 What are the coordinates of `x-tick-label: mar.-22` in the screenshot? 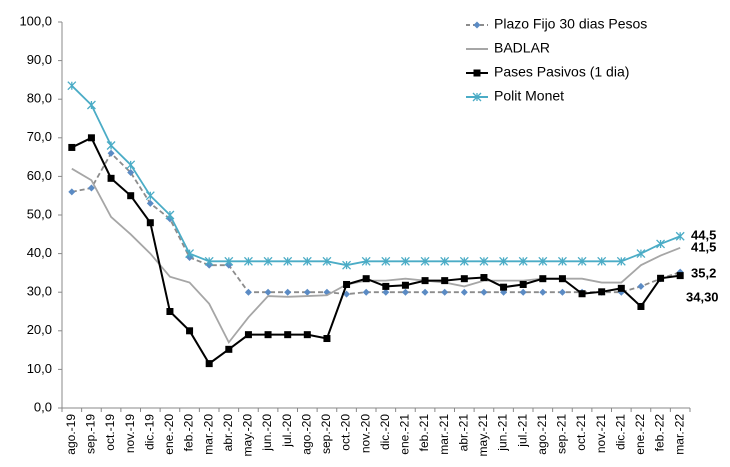 It's located at (679, 434).